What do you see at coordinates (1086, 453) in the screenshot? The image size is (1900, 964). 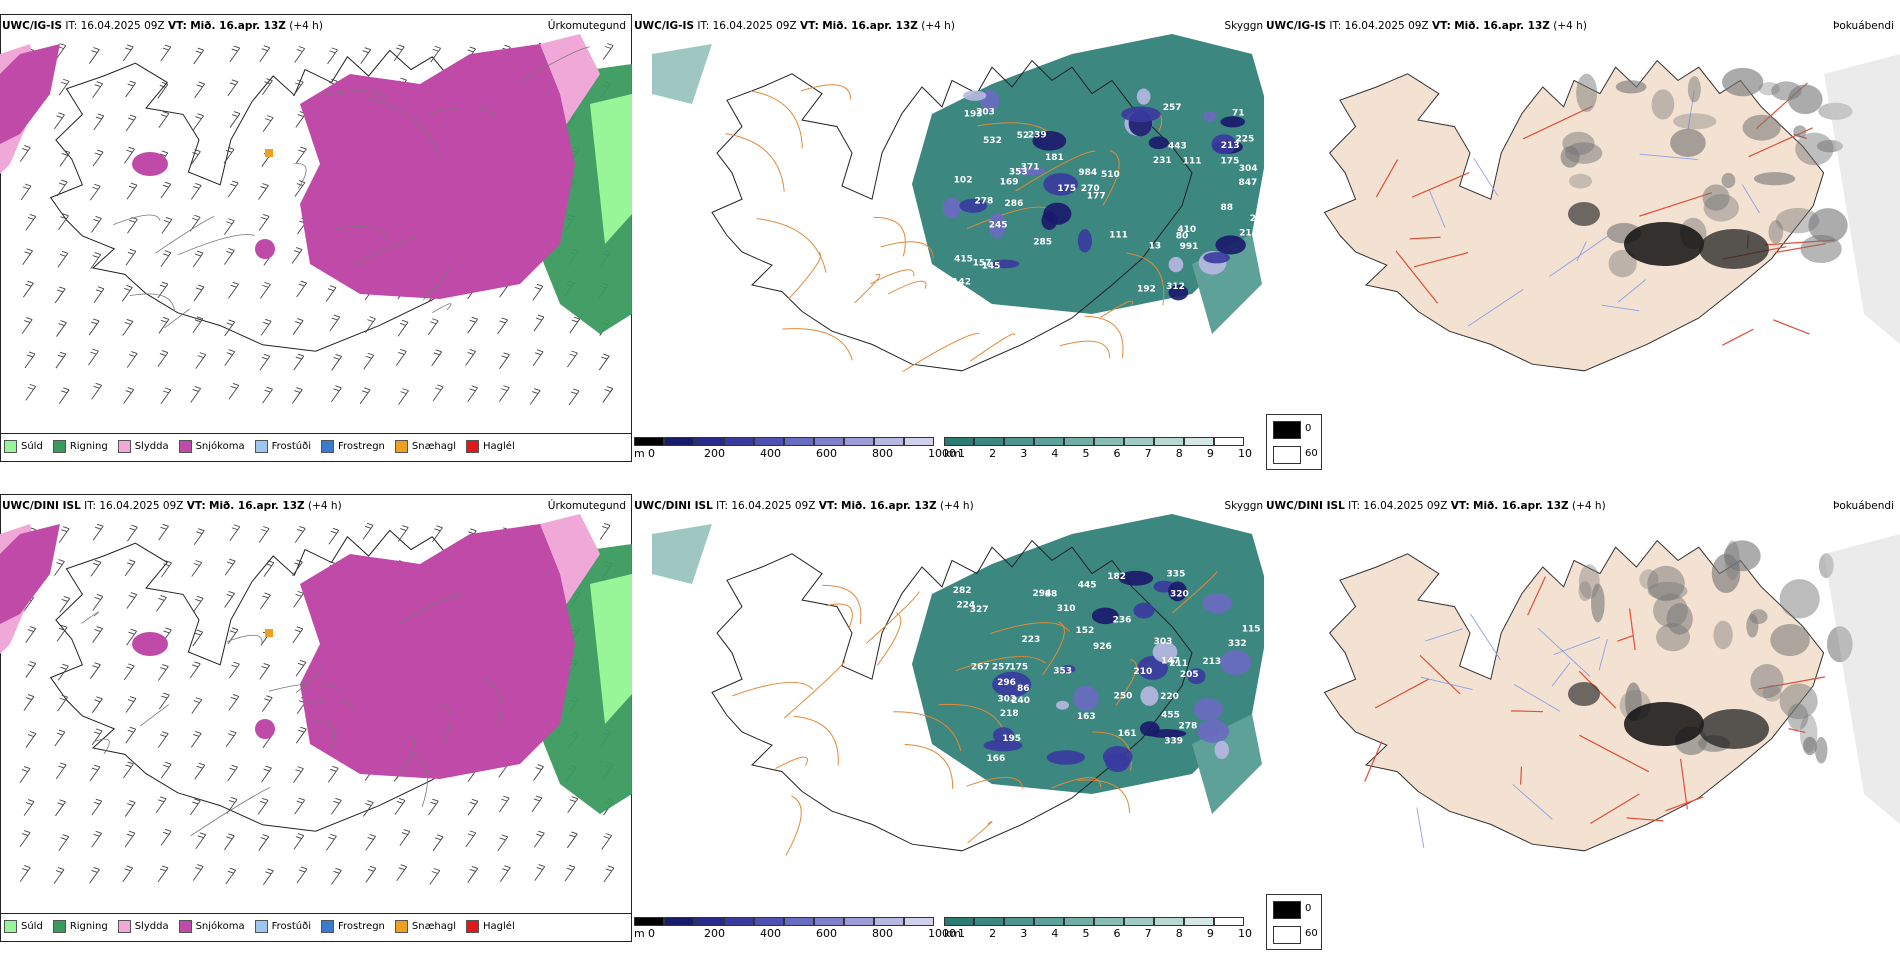 I see `colorbar-tick-label: 5` at bounding box center [1086, 453].